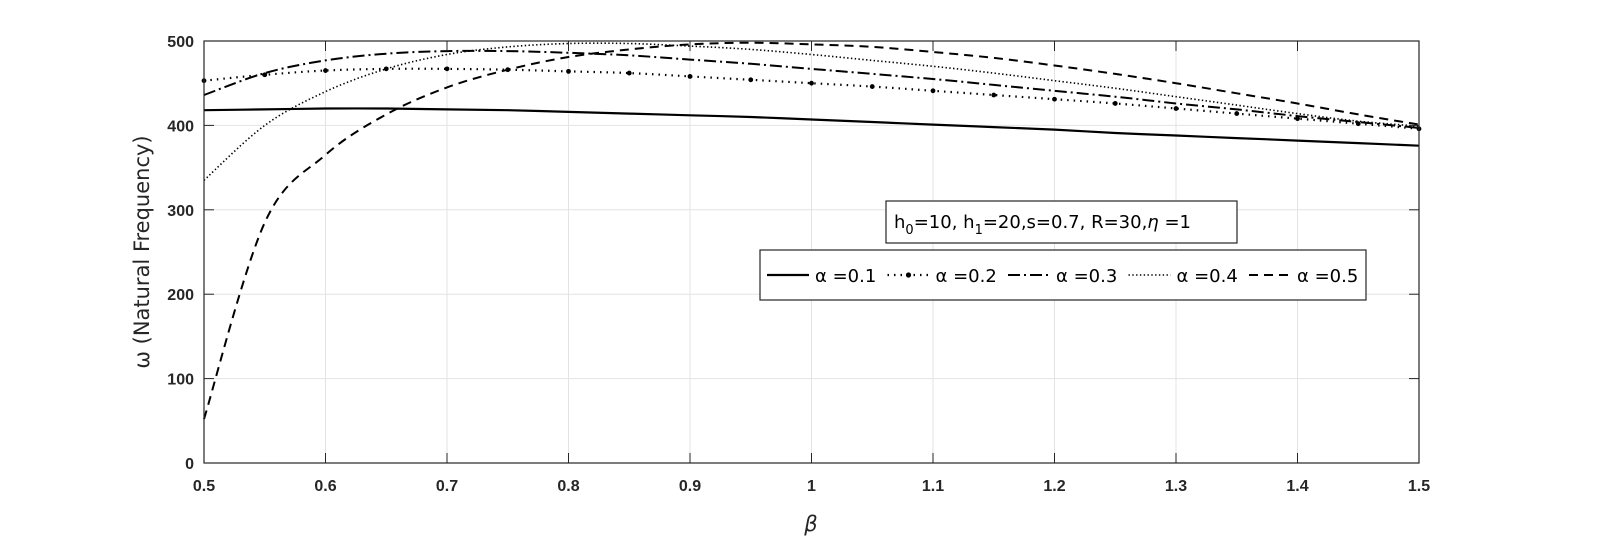 This screenshot has height=554, width=1600. I want to click on y-tick-labels: 0 100 200 300 400 500, so click(180, 253).